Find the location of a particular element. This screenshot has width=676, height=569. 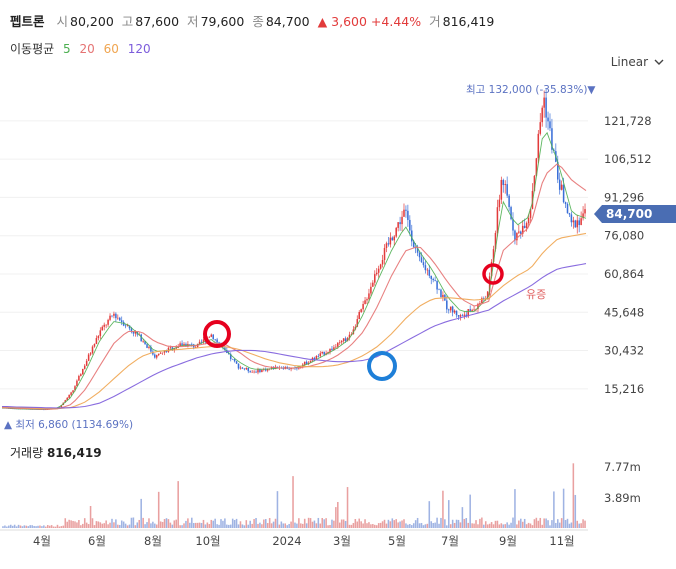

y-tick-label: 106,512 is located at coordinates (628, 159).